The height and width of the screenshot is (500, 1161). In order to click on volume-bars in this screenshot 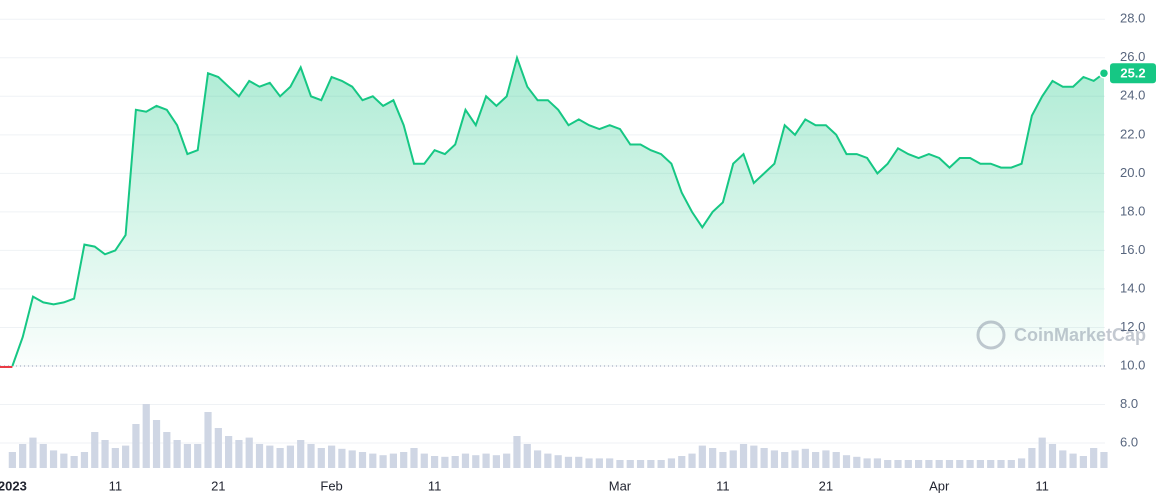, I will do `click(558, 436)`.